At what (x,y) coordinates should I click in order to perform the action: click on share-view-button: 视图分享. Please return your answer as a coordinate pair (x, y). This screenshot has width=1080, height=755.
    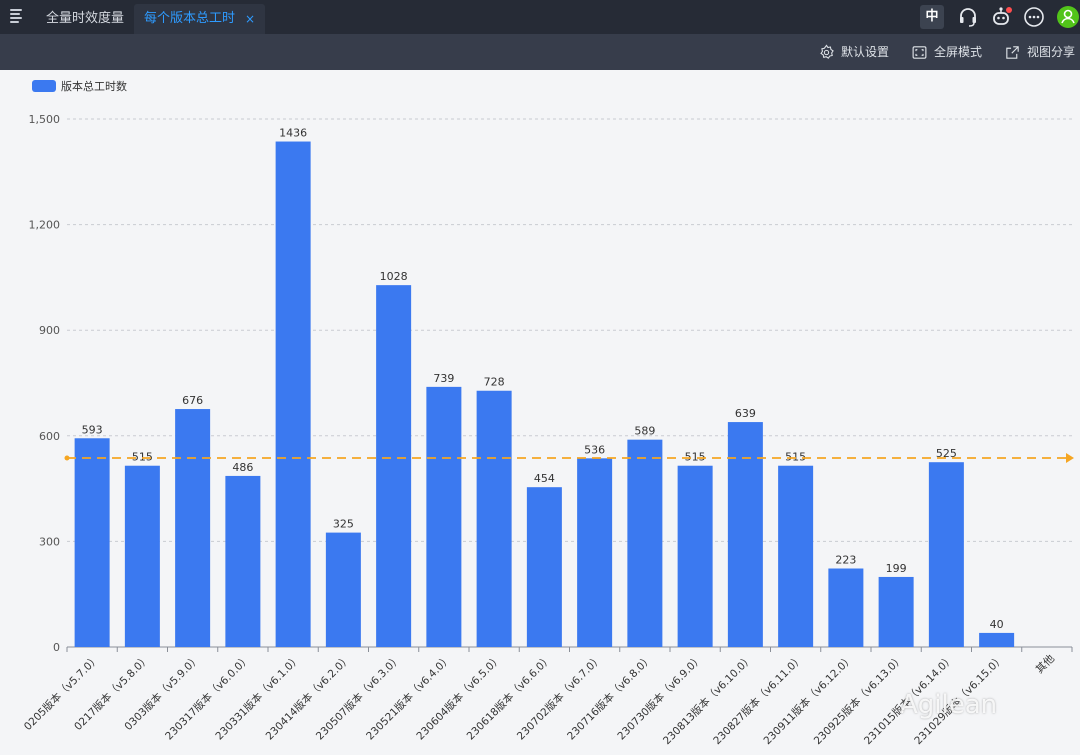
    Looking at the image, I should click on (1041, 52).